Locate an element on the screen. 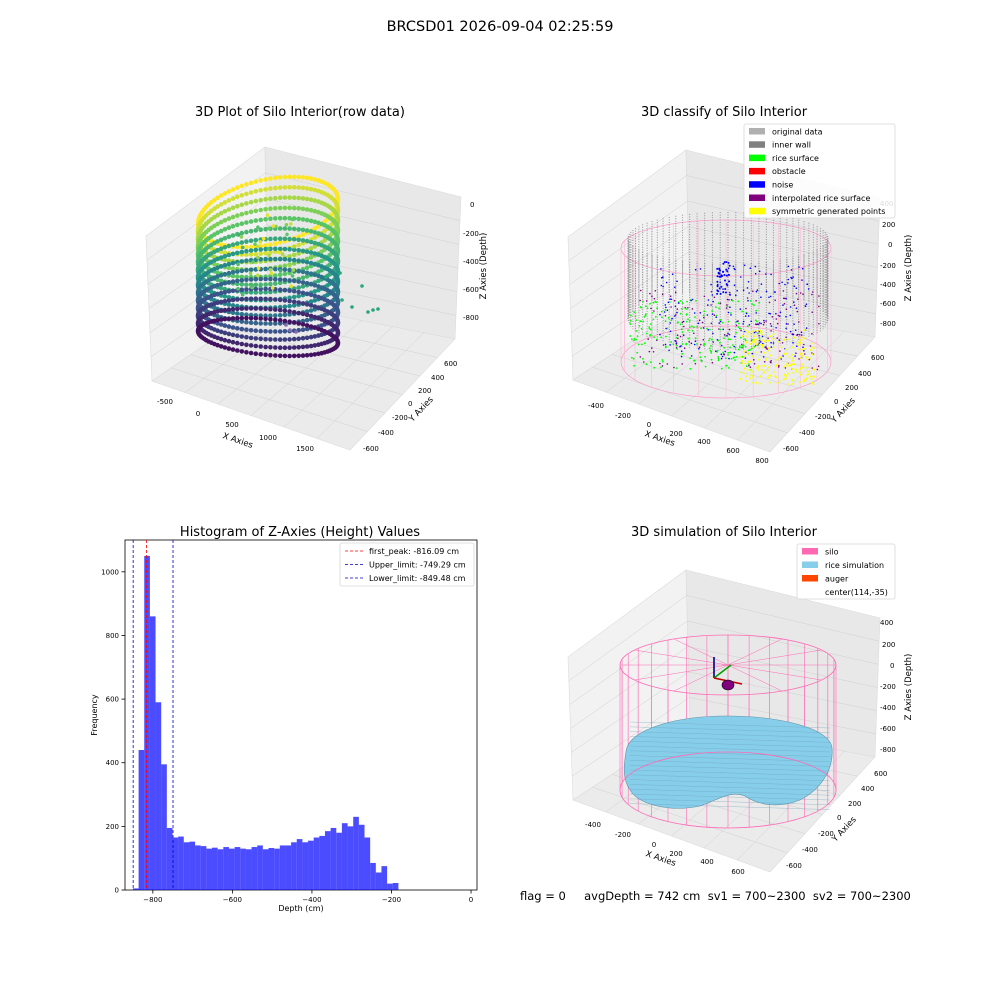 This screenshot has width=1000, height=1000. y-tick: 200 is located at coordinates (424, 391).